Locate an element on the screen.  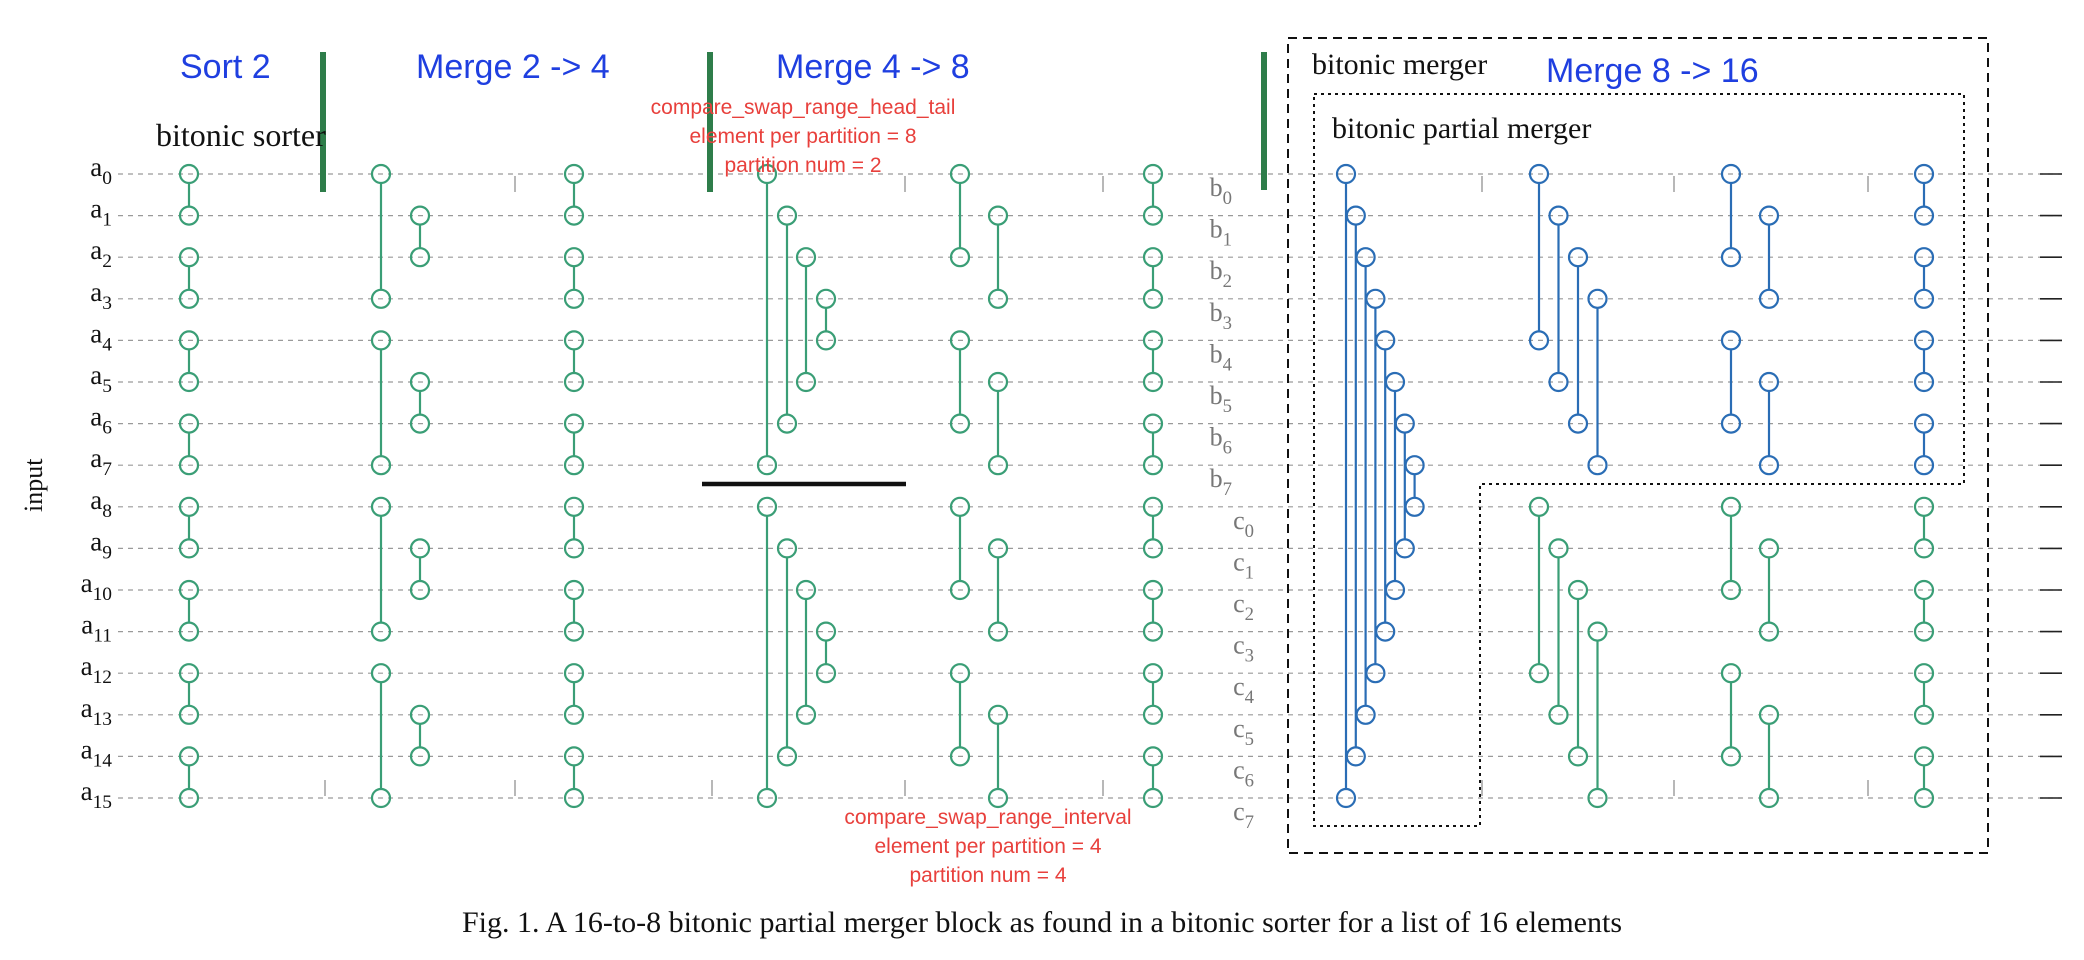
stage-title-sort-2: Sort 2 is located at coordinates (225, 67).